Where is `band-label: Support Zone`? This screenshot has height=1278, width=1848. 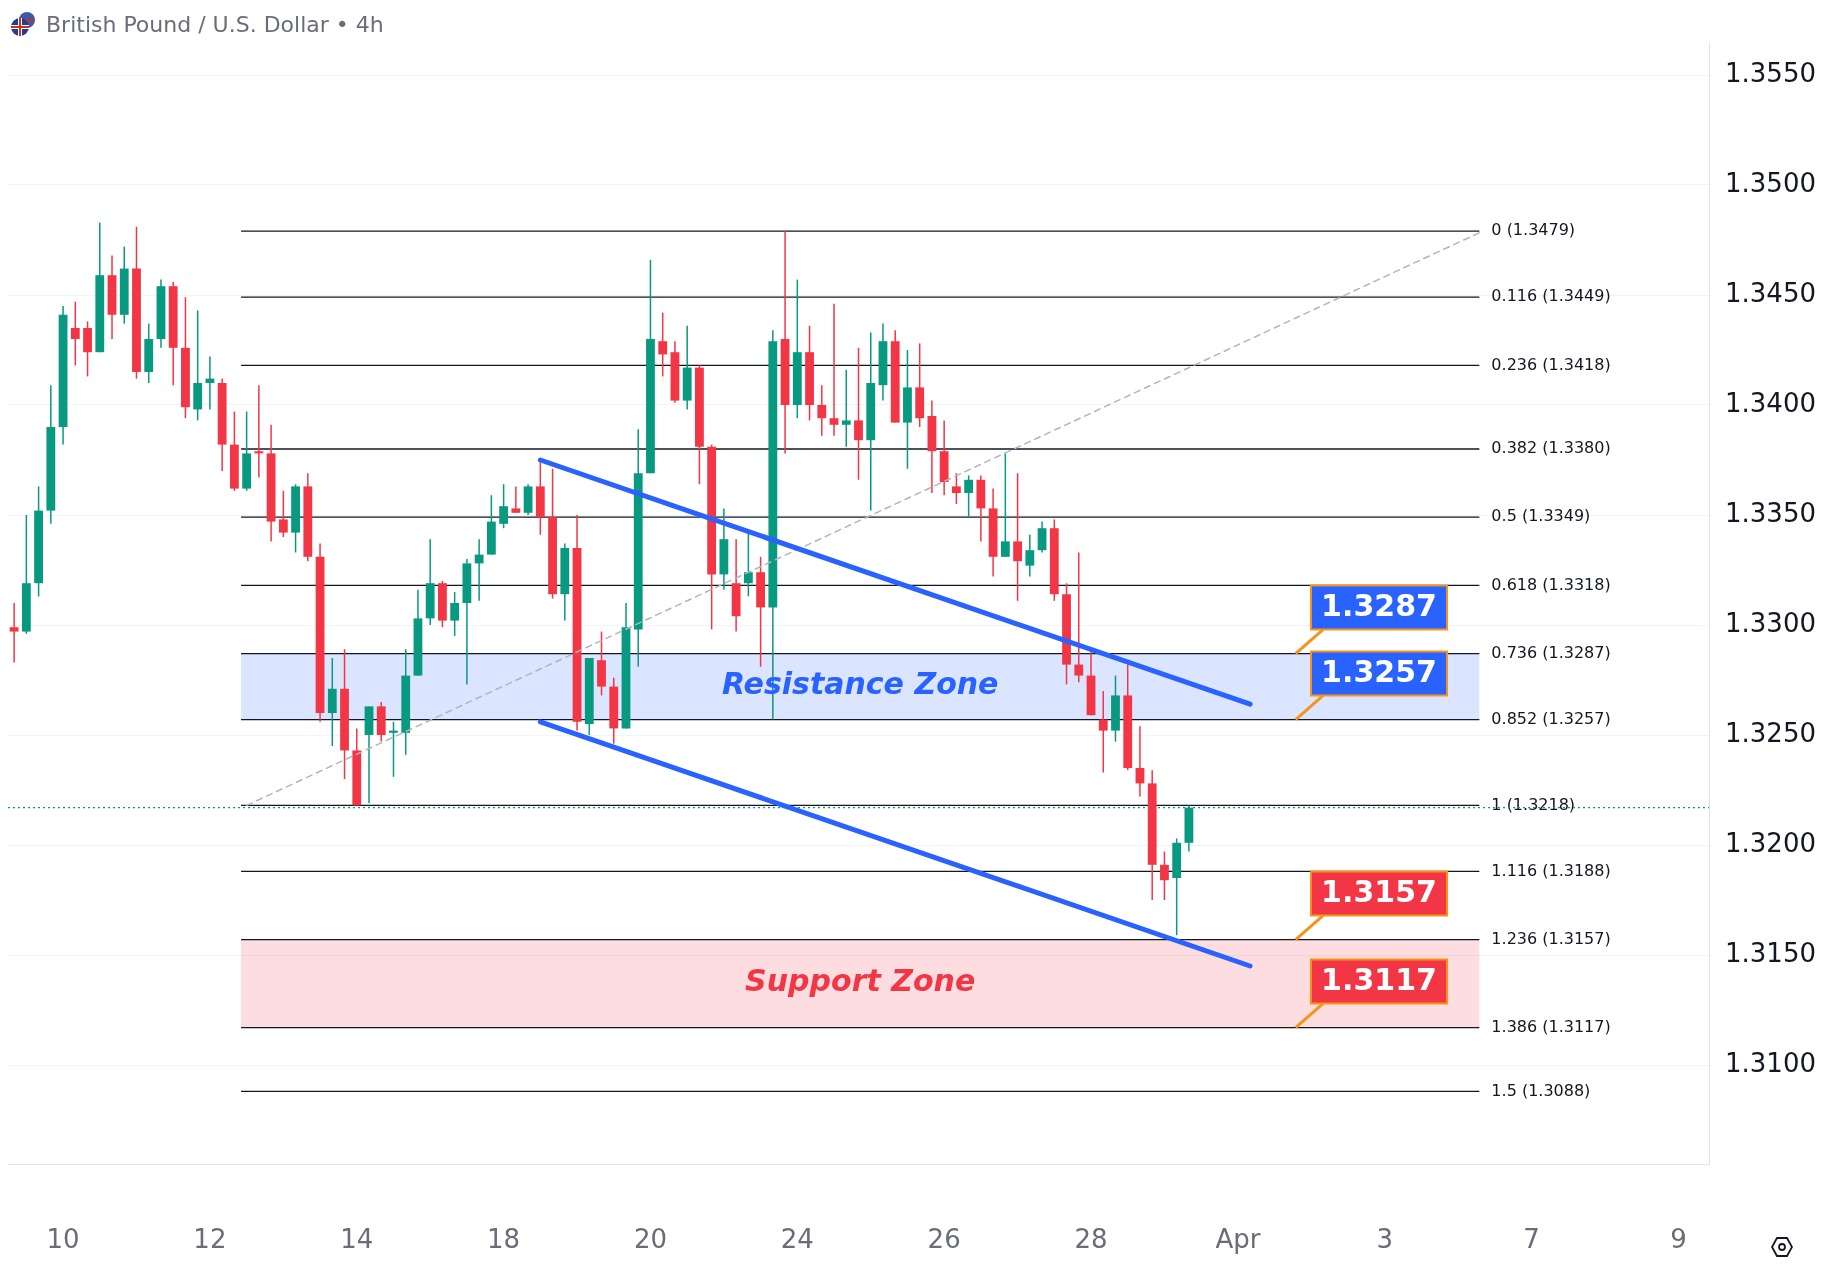
band-label: Support Zone is located at coordinates (860, 981).